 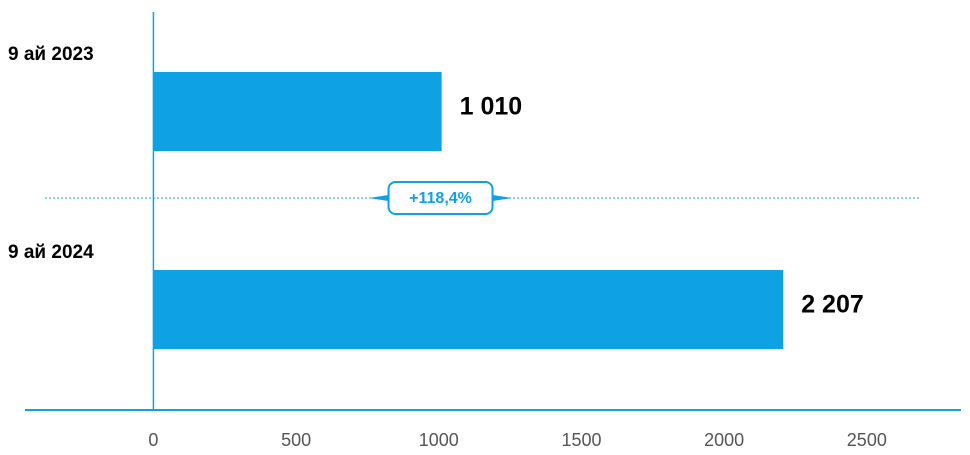 I want to click on x-tick-label: 1500, so click(x=581, y=440).